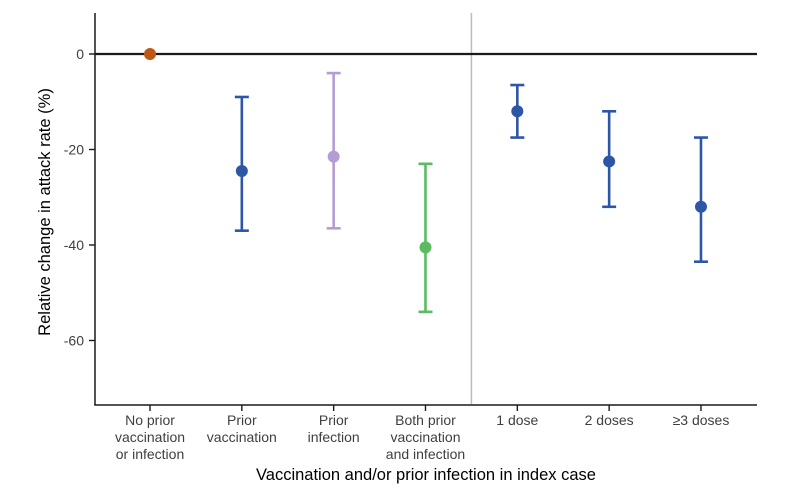  What do you see at coordinates (425, 454) in the screenshot?
I see `x-tick-label-both-prior-vaccination-and-infection: and infection` at bounding box center [425, 454].